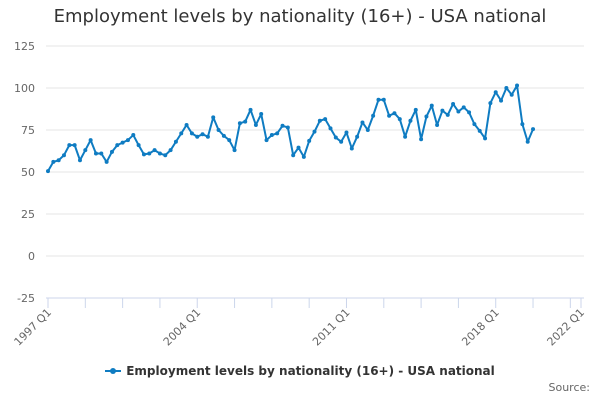  Describe the element at coordinates (566, 327) in the screenshot. I see `x-tick-label: 2022 Q1` at that location.